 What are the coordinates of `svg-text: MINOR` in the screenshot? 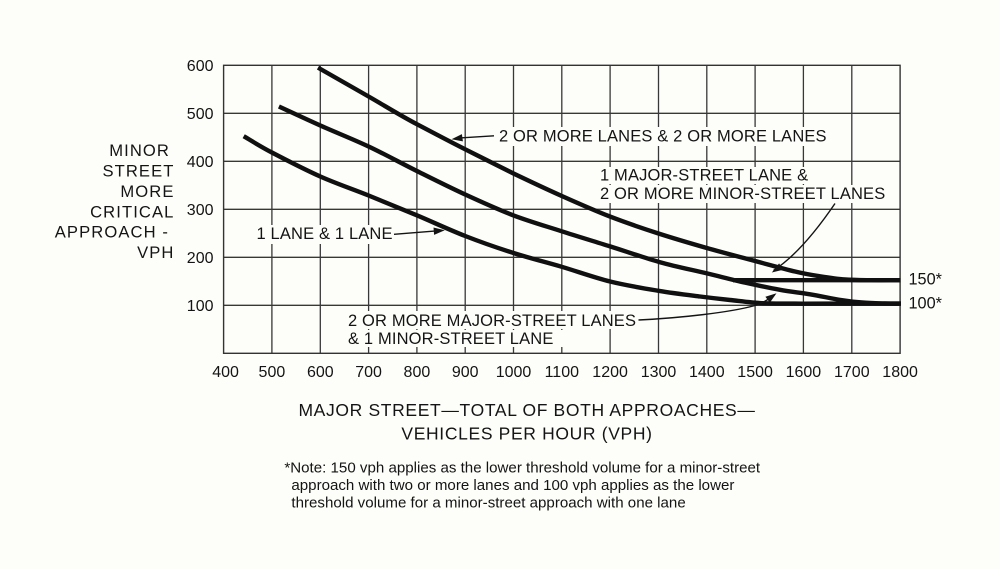 It's located at (139, 150).